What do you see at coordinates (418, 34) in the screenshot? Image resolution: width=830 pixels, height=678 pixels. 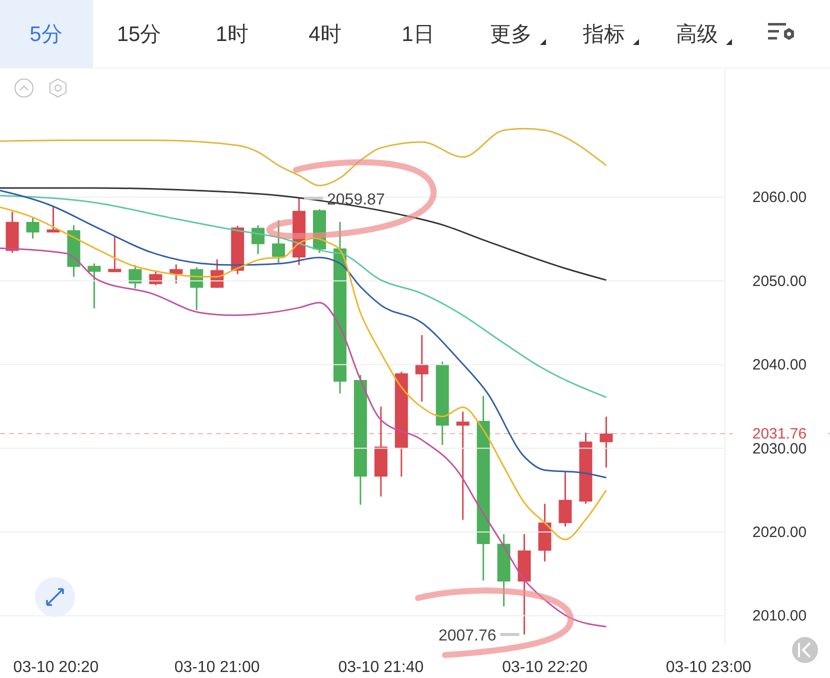 I see `text: 1日` at bounding box center [418, 34].